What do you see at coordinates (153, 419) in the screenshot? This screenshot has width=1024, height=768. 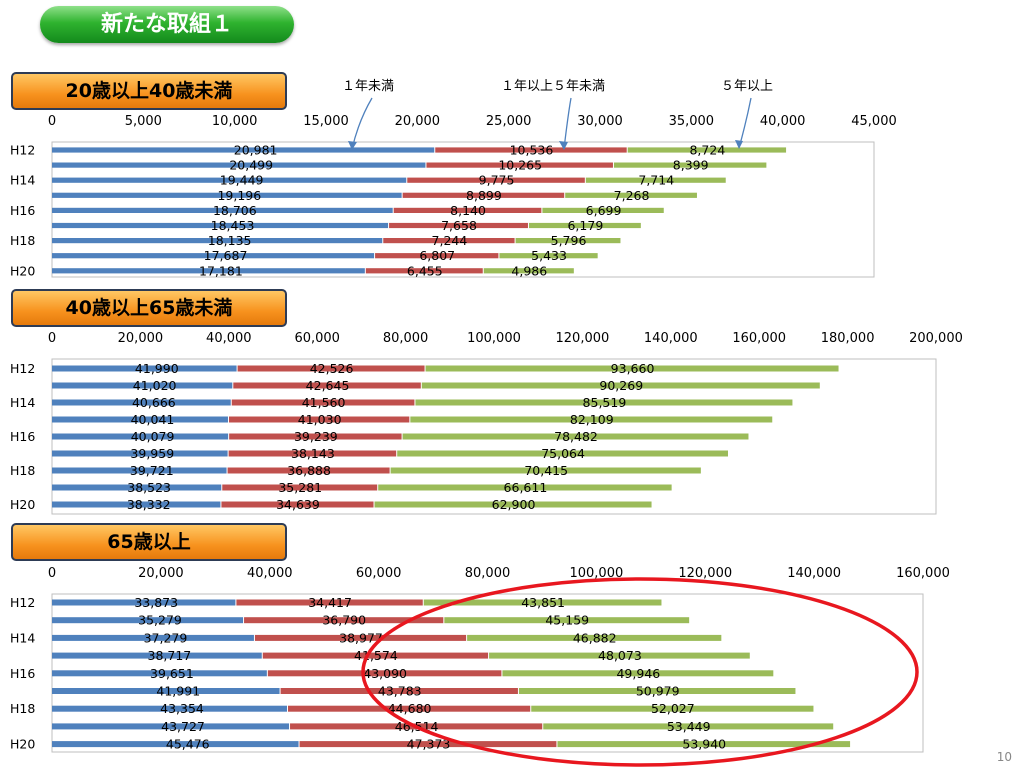 I see `value-label-under-1yr: 40,041` at bounding box center [153, 419].